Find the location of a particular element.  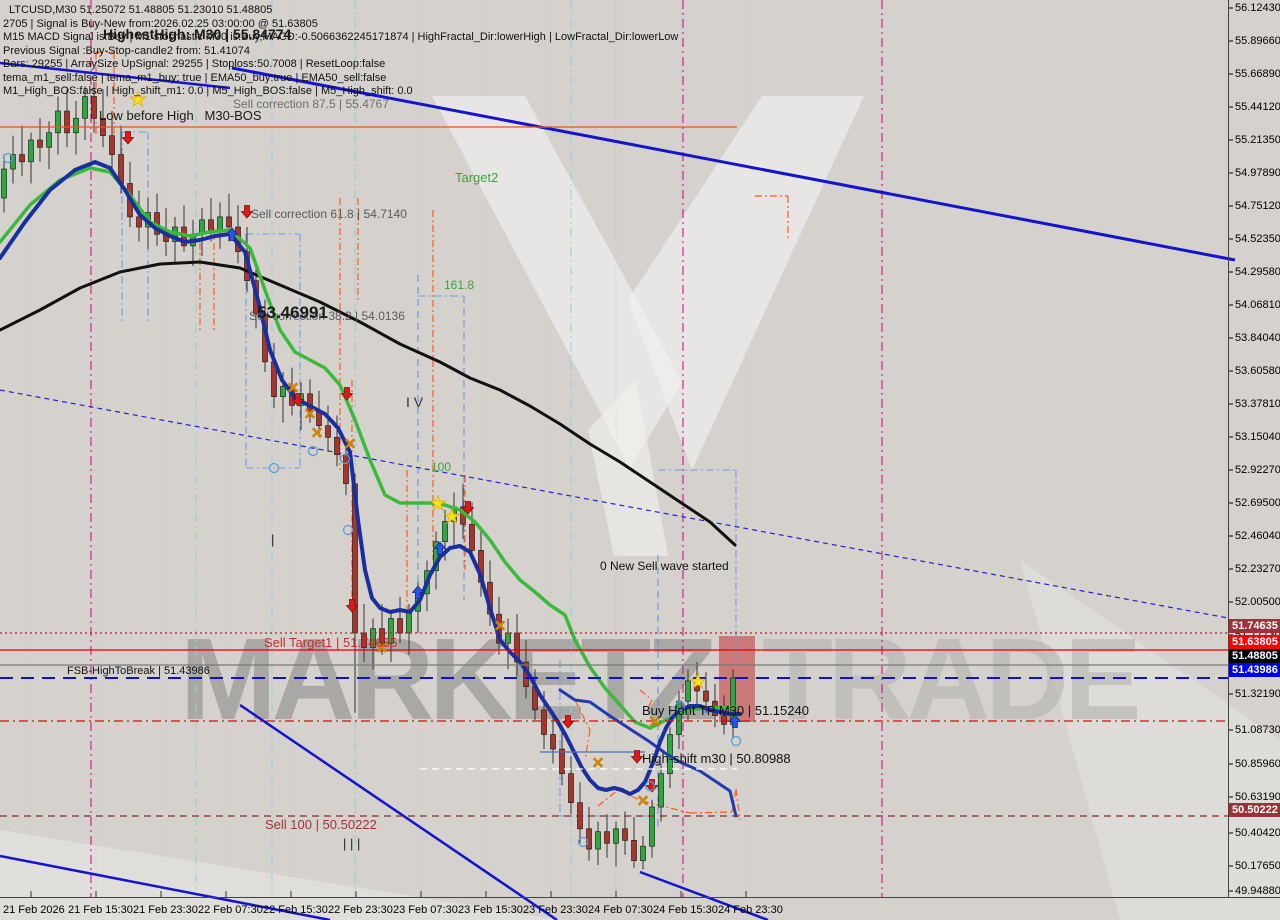

price-tick-label: 52.69500 is located at coordinates (1257, 503).